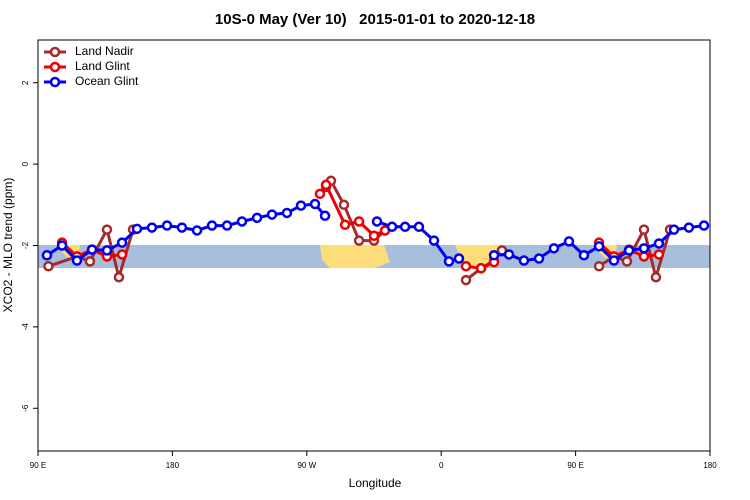 The width and height of the screenshot is (750, 500). What do you see at coordinates (441, 465) in the screenshot?
I see `x-tick-label: 0` at bounding box center [441, 465].